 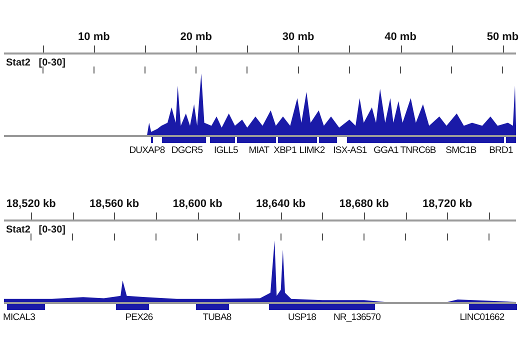 What do you see at coordinates (19, 317) in the screenshot?
I see `text: MICAL3` at bounding box center [19, 317].